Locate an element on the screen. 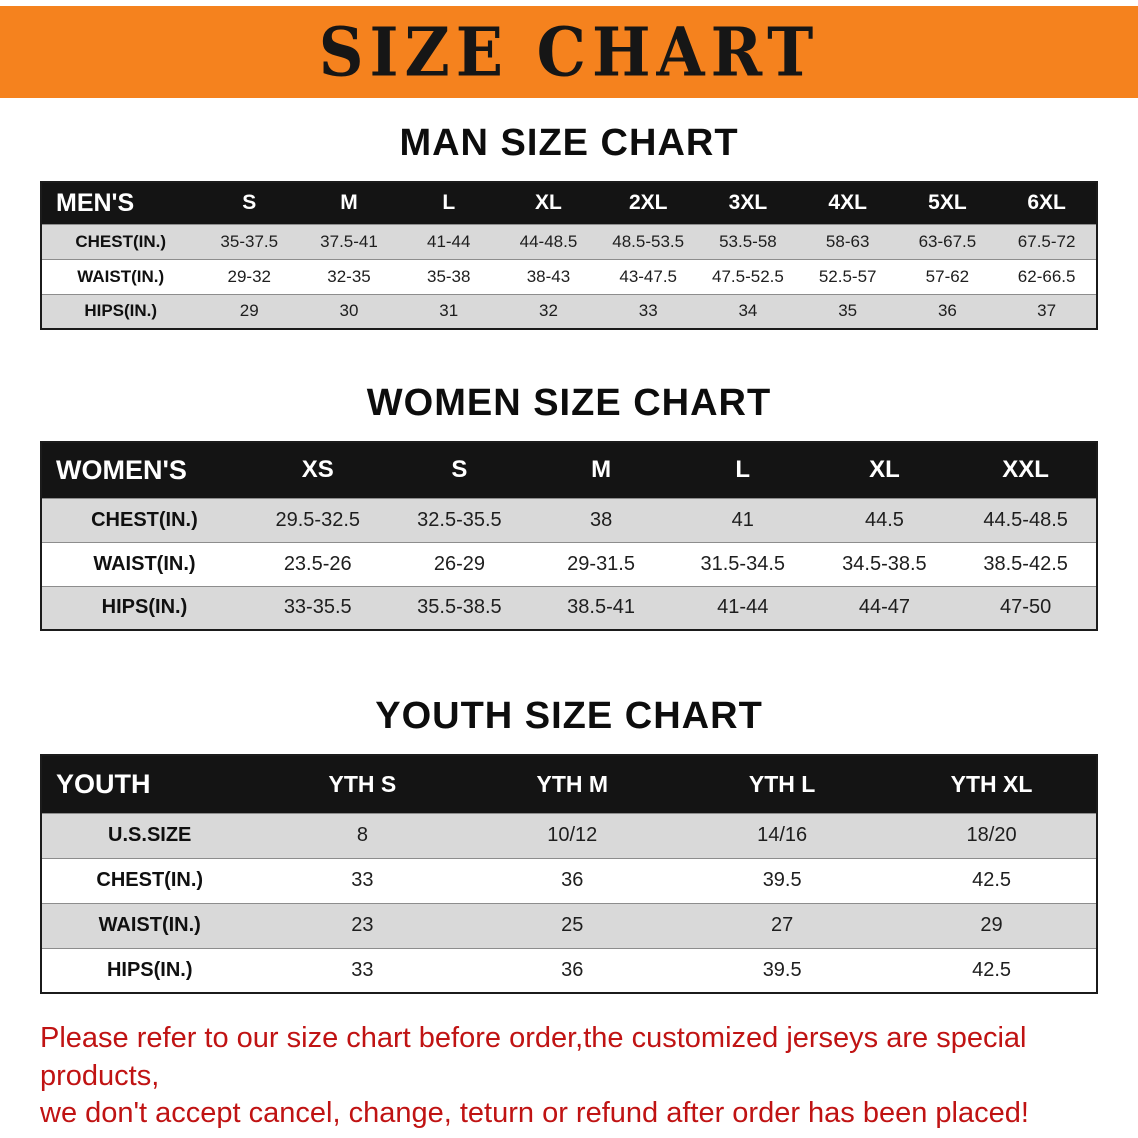 This screenshot has height=1138, width=1138. size-value: 44-48.5 is located at coordinates (548, 241).